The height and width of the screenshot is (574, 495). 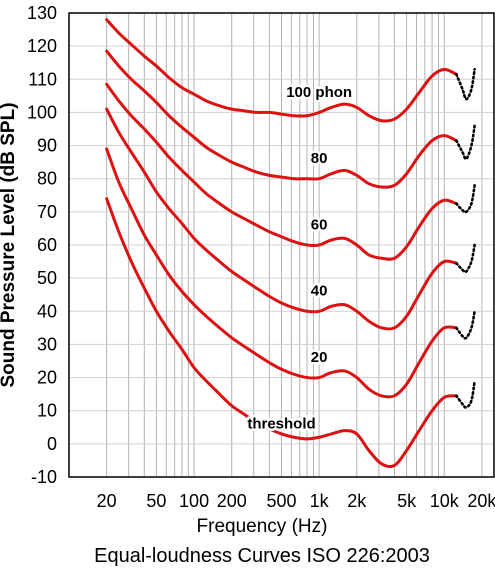 What do you see at coordinates (52, 444) in the screenshot?
I see `y-tick-label: 0` at bounding box center [52, 444].